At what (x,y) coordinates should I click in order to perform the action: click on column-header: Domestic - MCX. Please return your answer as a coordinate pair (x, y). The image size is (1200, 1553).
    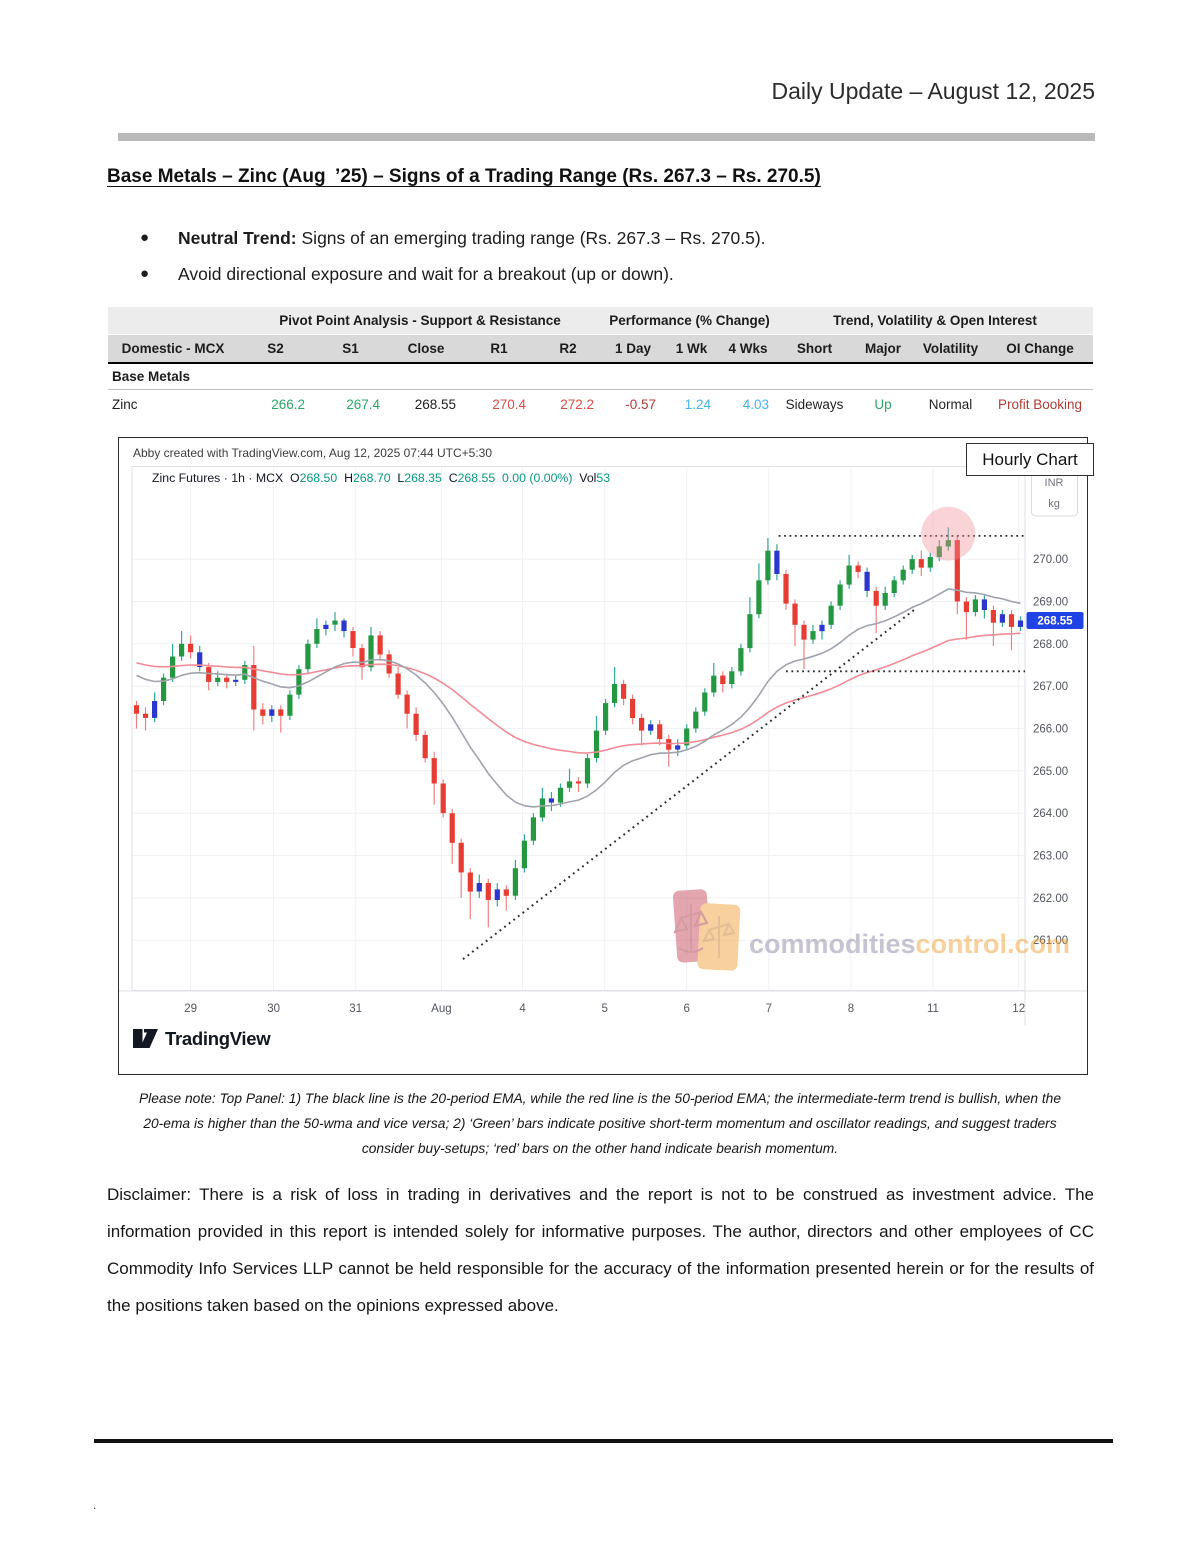
    Looking at the image, I should click on (173, 348).